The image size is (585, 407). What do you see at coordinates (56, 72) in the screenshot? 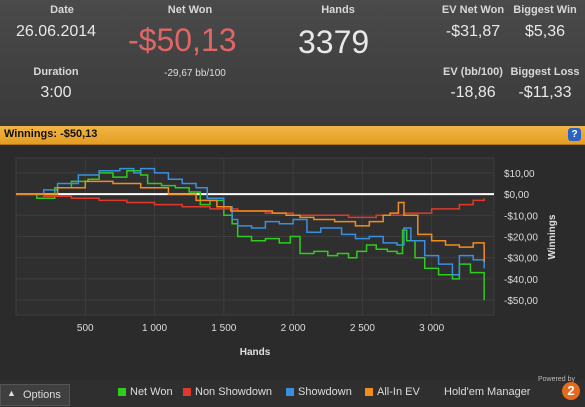
I see `duration-label: Duration` at bounding box center [56, 72].